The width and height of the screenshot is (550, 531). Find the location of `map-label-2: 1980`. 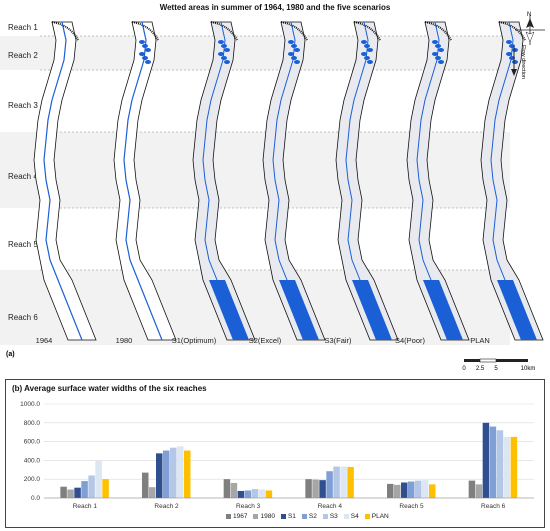

map-label-2: 1980 is located at coordinates (124, 340).